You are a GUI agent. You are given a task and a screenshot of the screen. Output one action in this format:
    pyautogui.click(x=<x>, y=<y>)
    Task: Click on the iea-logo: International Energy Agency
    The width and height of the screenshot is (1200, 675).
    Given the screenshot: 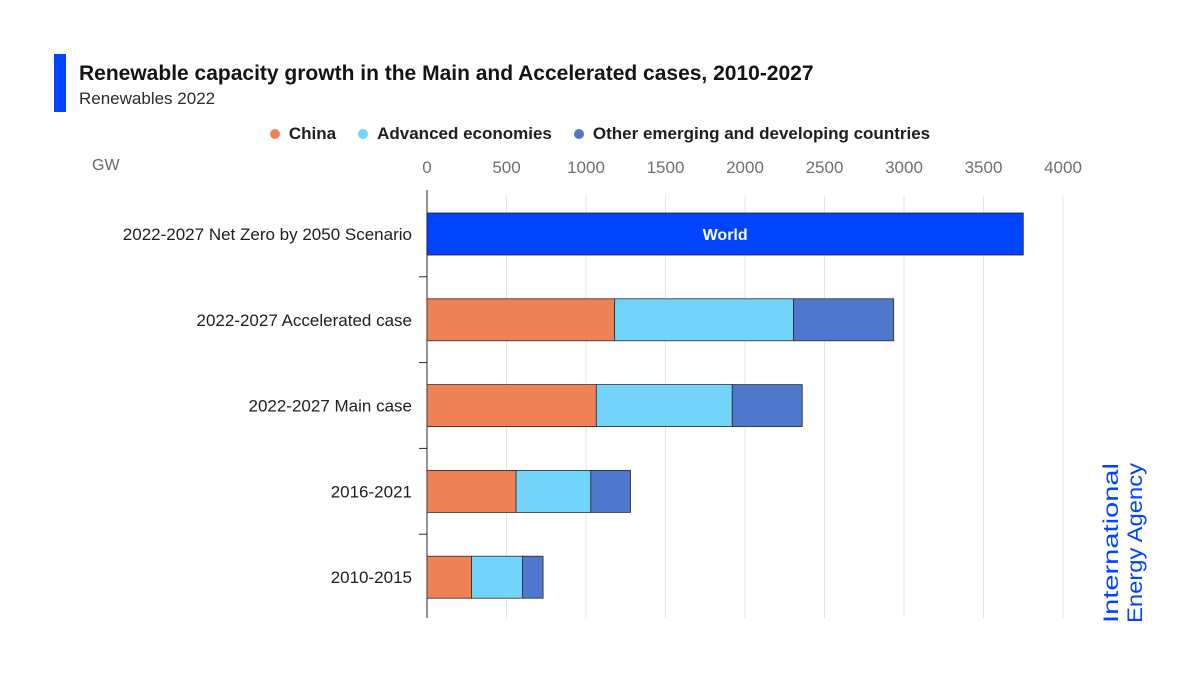 What is the action you would take?
    pyautogui.click(x=1123, y=542)
    